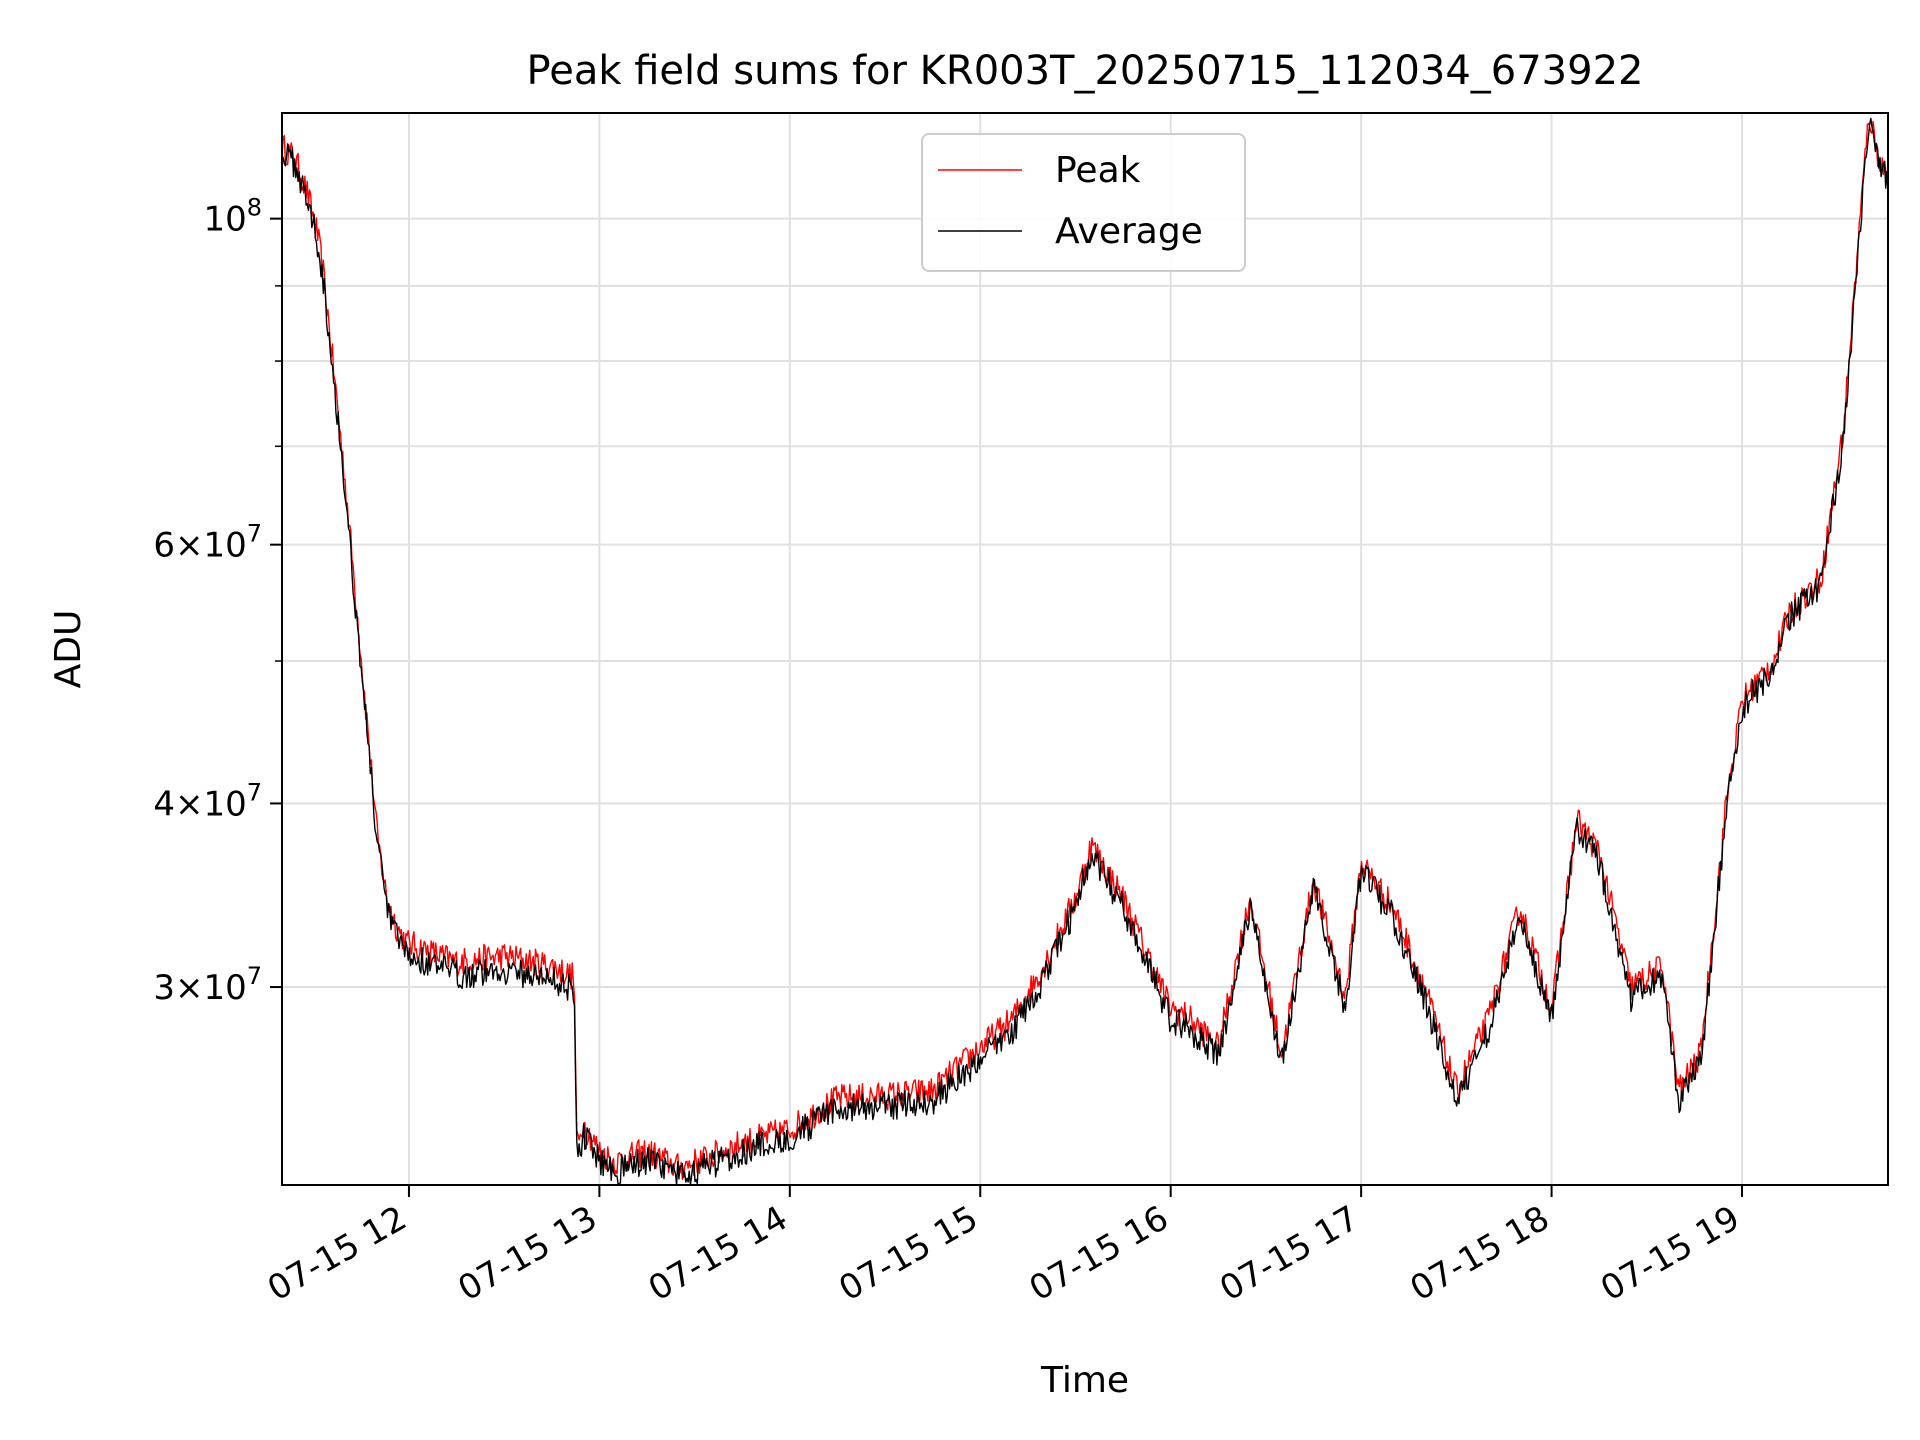 The image size is (1920, 1440). I want to click on y-tick-label: 108, so click(232, 217).